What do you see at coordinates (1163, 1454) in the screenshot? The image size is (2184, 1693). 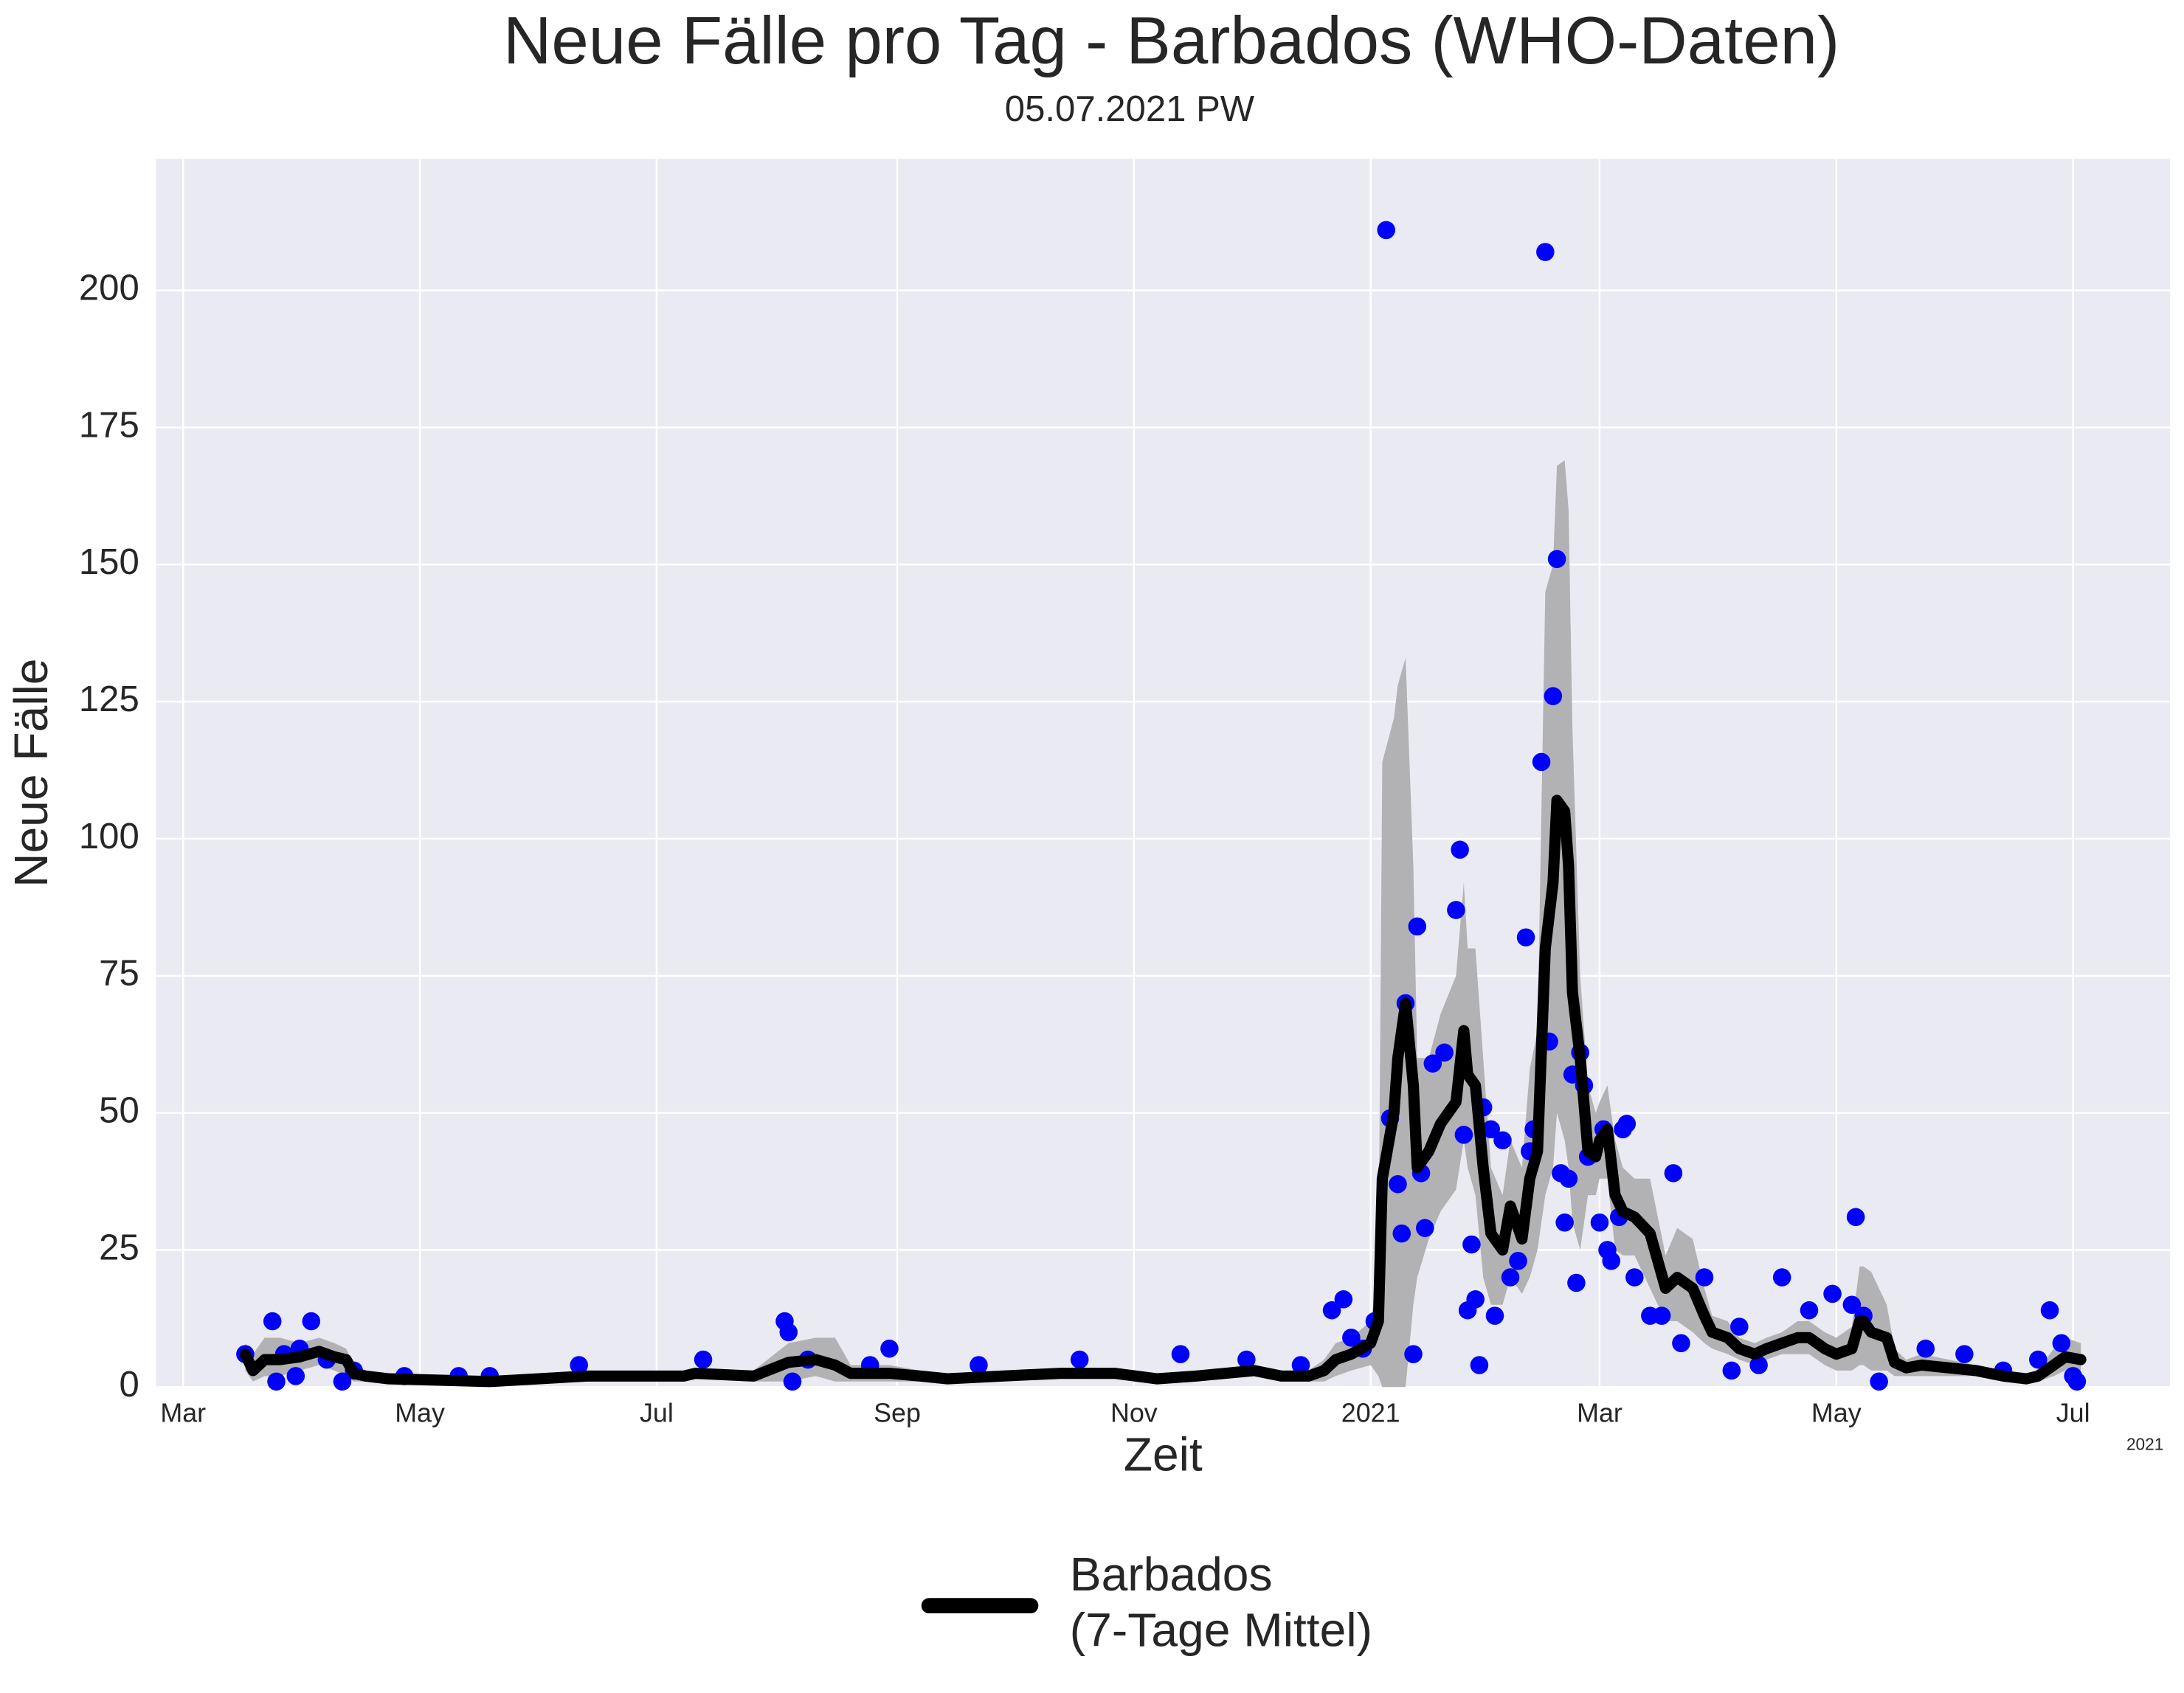 I see `x-axis-label: Zeit` at bounding box center [1163, 1454].